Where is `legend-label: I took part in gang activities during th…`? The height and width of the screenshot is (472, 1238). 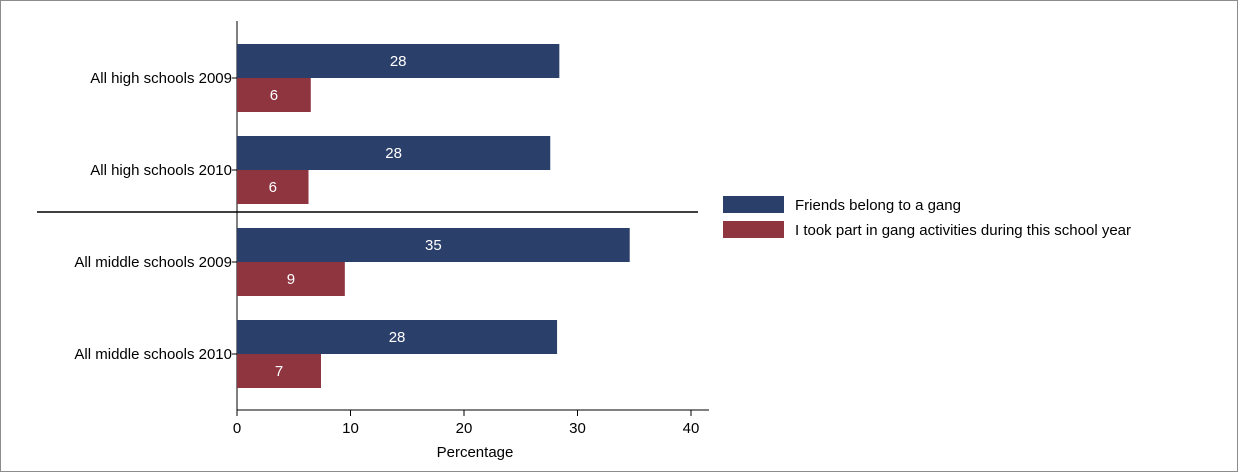 legend-label: I took part in gang activities during th… is located at coordinates (963, 230).